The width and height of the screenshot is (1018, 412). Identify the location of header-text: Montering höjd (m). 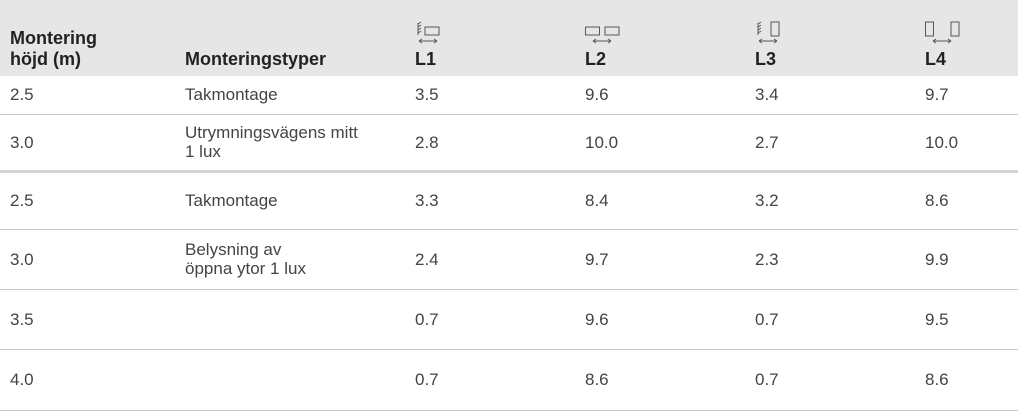
(53, 48).